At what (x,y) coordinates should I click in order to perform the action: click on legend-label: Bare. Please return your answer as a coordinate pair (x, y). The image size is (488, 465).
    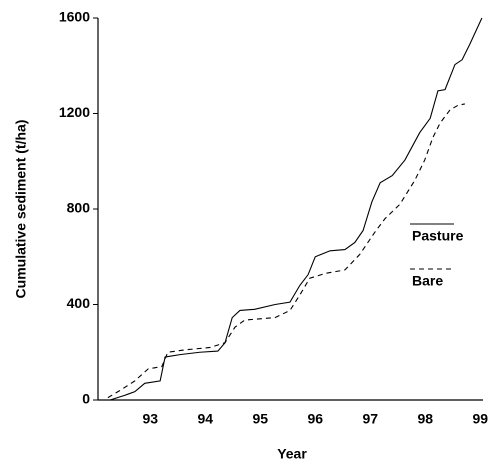
    Looking at the image, I should click on (427, 281).